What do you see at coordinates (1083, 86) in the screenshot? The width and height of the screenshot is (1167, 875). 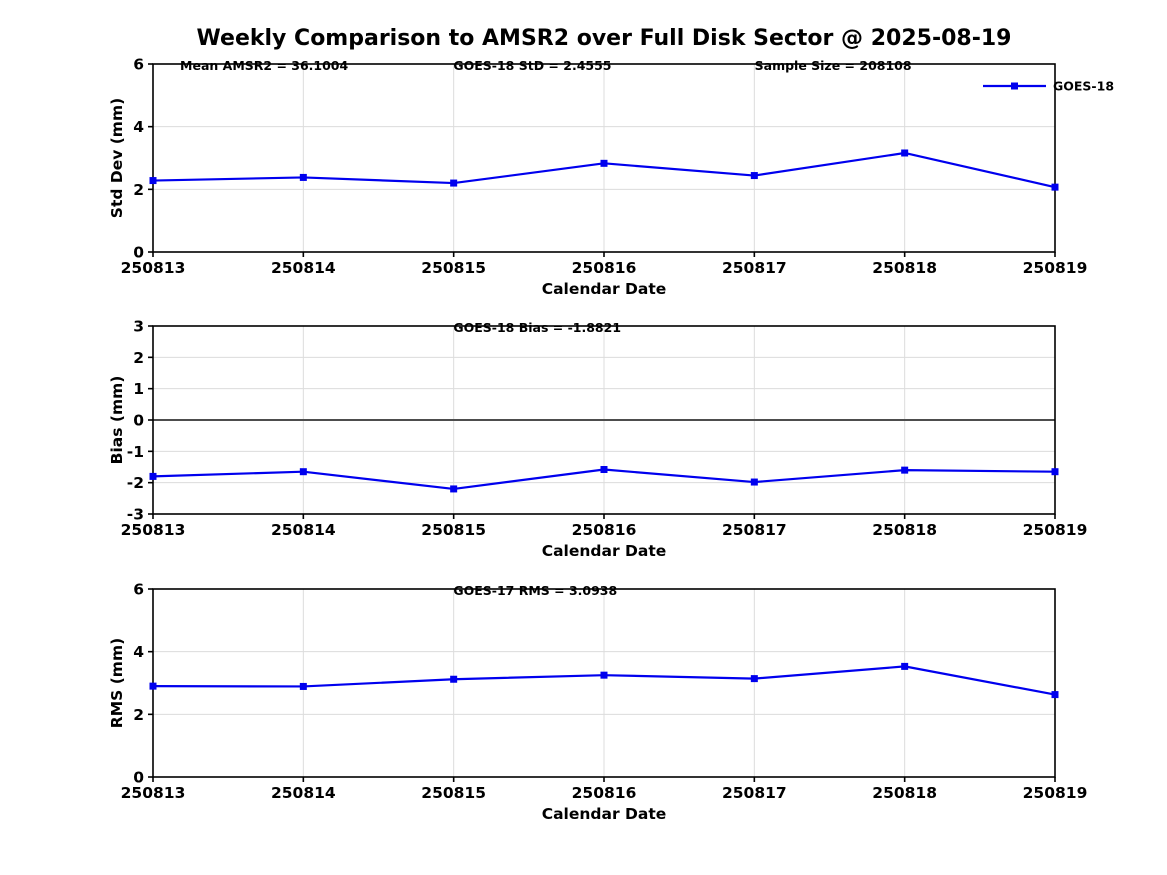 I see `legend-label: GOES-18` at bounding box center [1083, 86].